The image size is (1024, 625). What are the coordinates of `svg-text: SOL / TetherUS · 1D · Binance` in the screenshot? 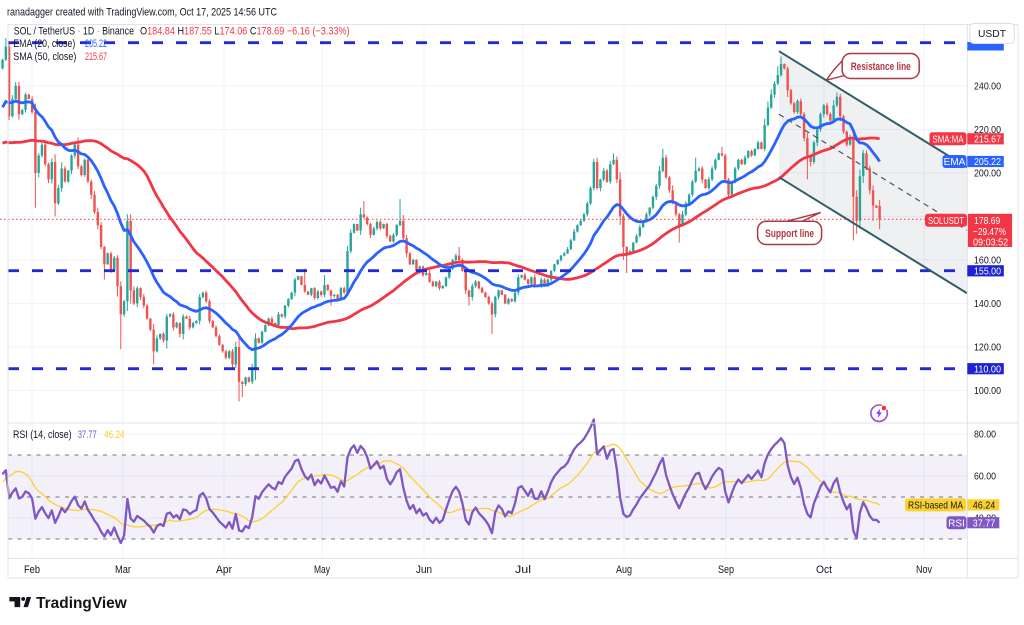 It's located at (74, 32).